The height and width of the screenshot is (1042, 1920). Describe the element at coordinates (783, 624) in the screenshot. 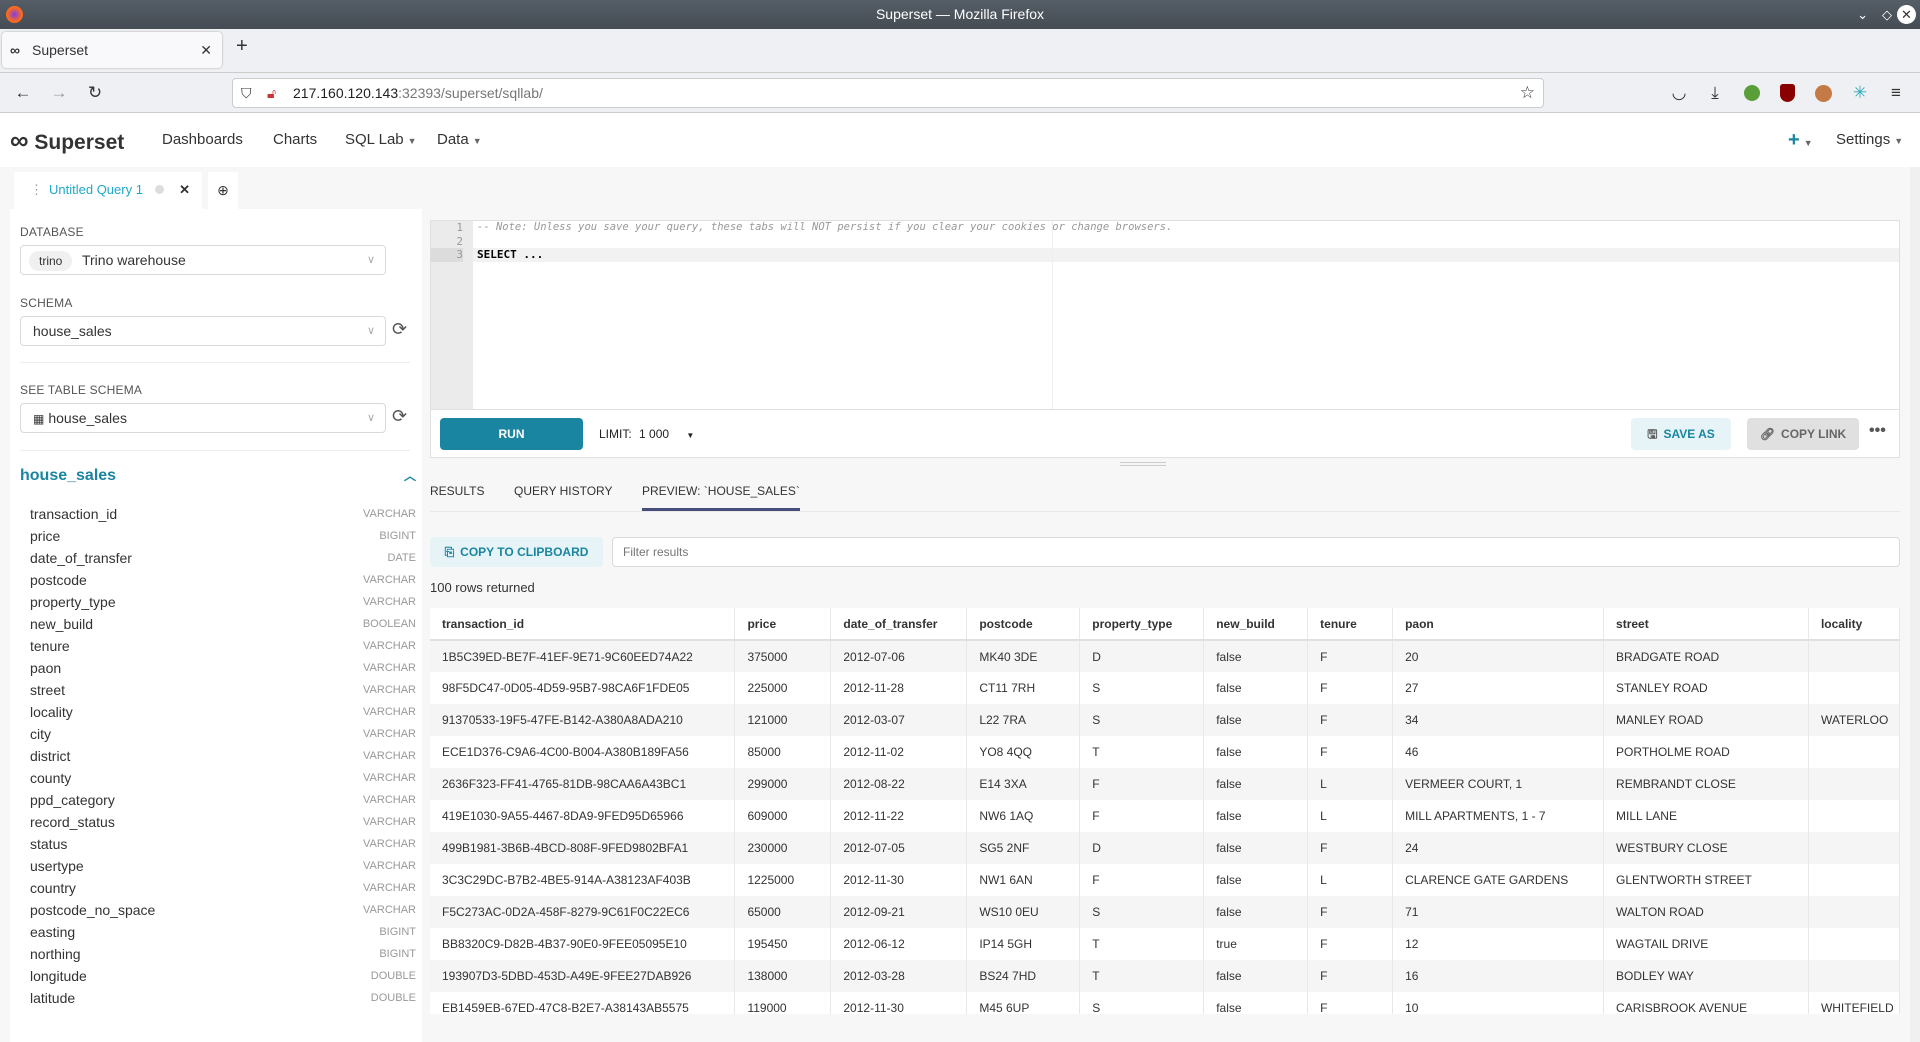

I see `column-header-price: price` at that location.